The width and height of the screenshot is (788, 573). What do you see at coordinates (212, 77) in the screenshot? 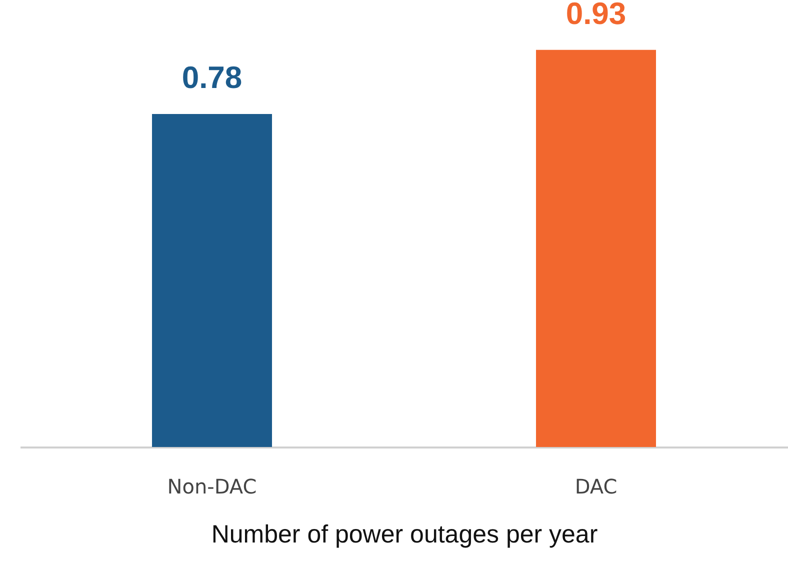
I see `data-label: 0.78` at bounding box center [212, 77].